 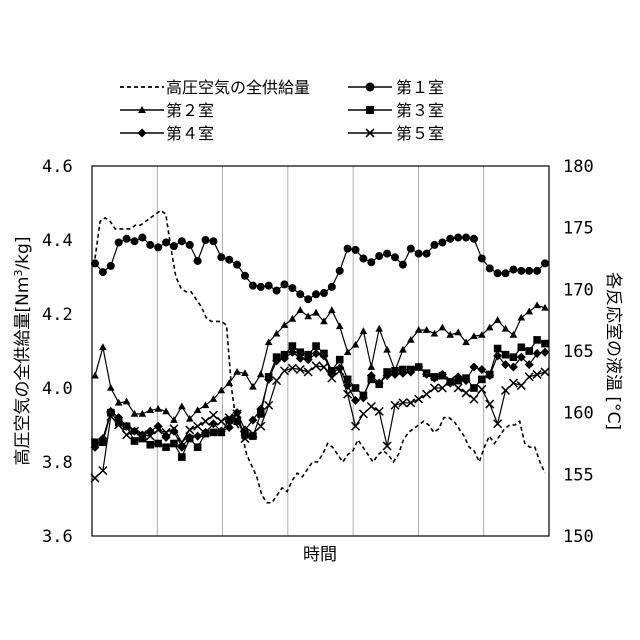 I want to click on left-tick-label: 3.6, so click(x=57, y=537).